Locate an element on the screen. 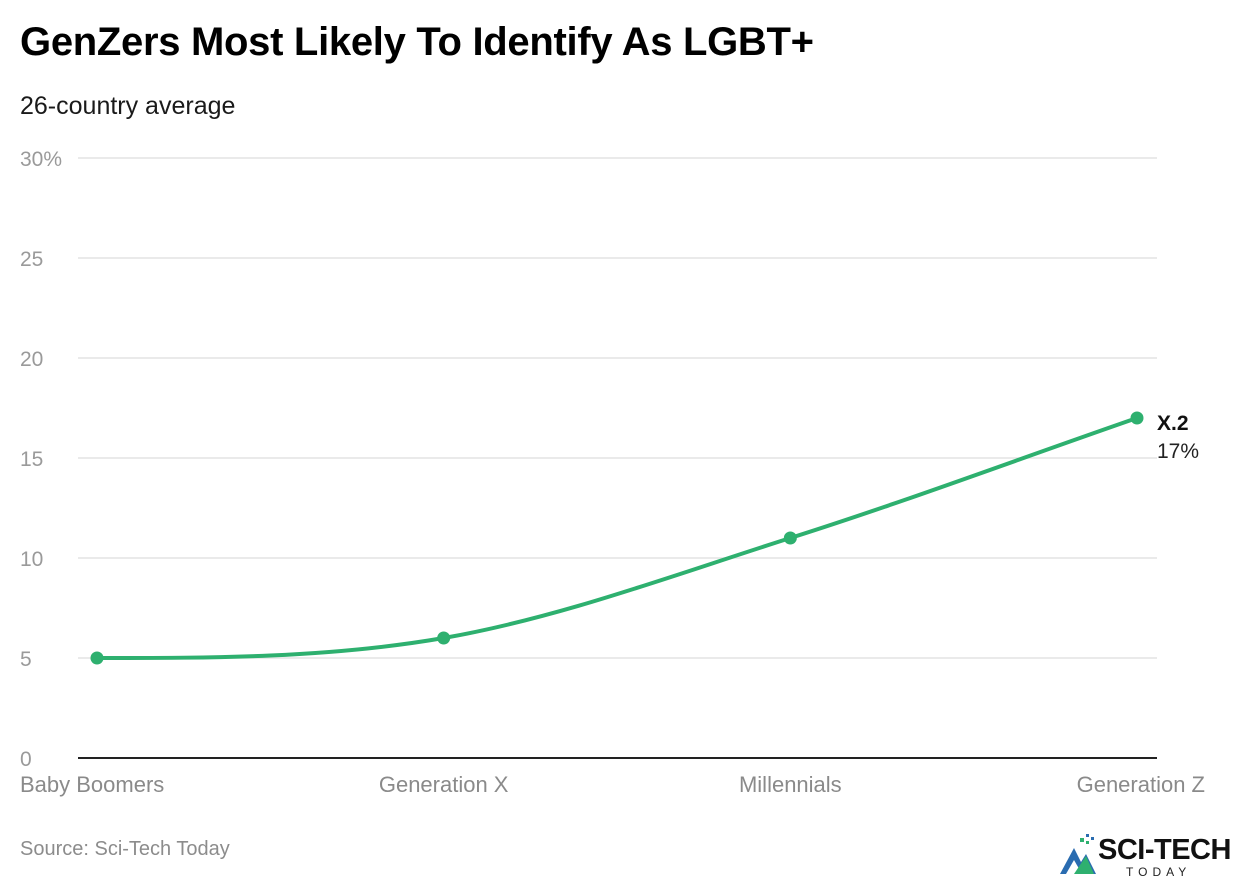 This screenshot has width=1240, height=884. annotation-label: X.2 is located at coordinates (1173, 423).